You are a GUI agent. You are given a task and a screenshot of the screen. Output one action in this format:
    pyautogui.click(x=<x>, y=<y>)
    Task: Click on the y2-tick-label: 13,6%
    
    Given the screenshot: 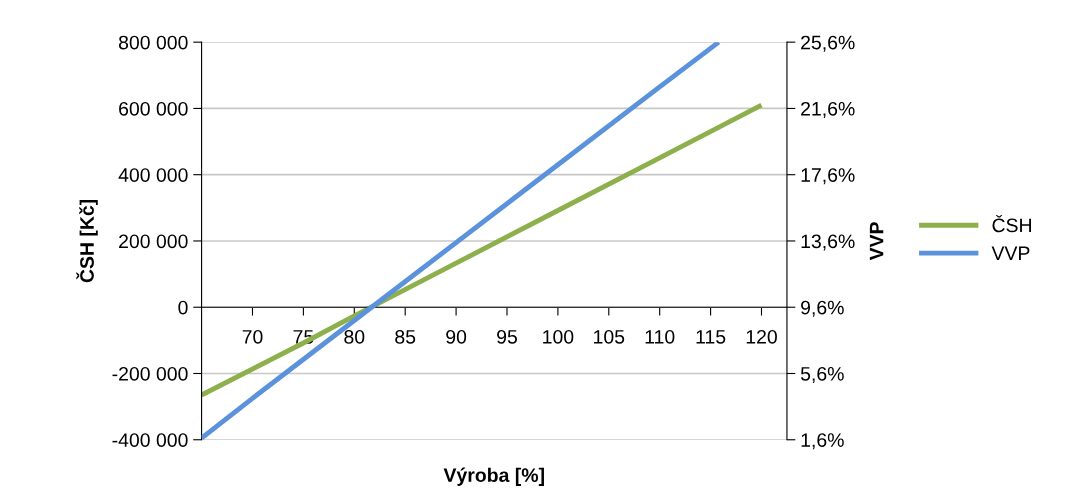 What is the action you would take?
    pyautogui.click(x=828, y=242)
    